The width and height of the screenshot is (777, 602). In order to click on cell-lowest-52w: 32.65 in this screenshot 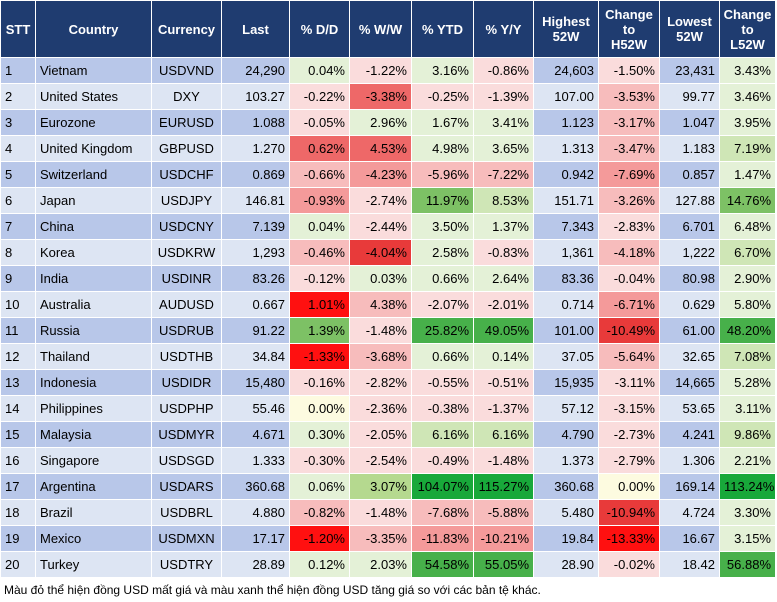, I will do `click(689, 356)`.